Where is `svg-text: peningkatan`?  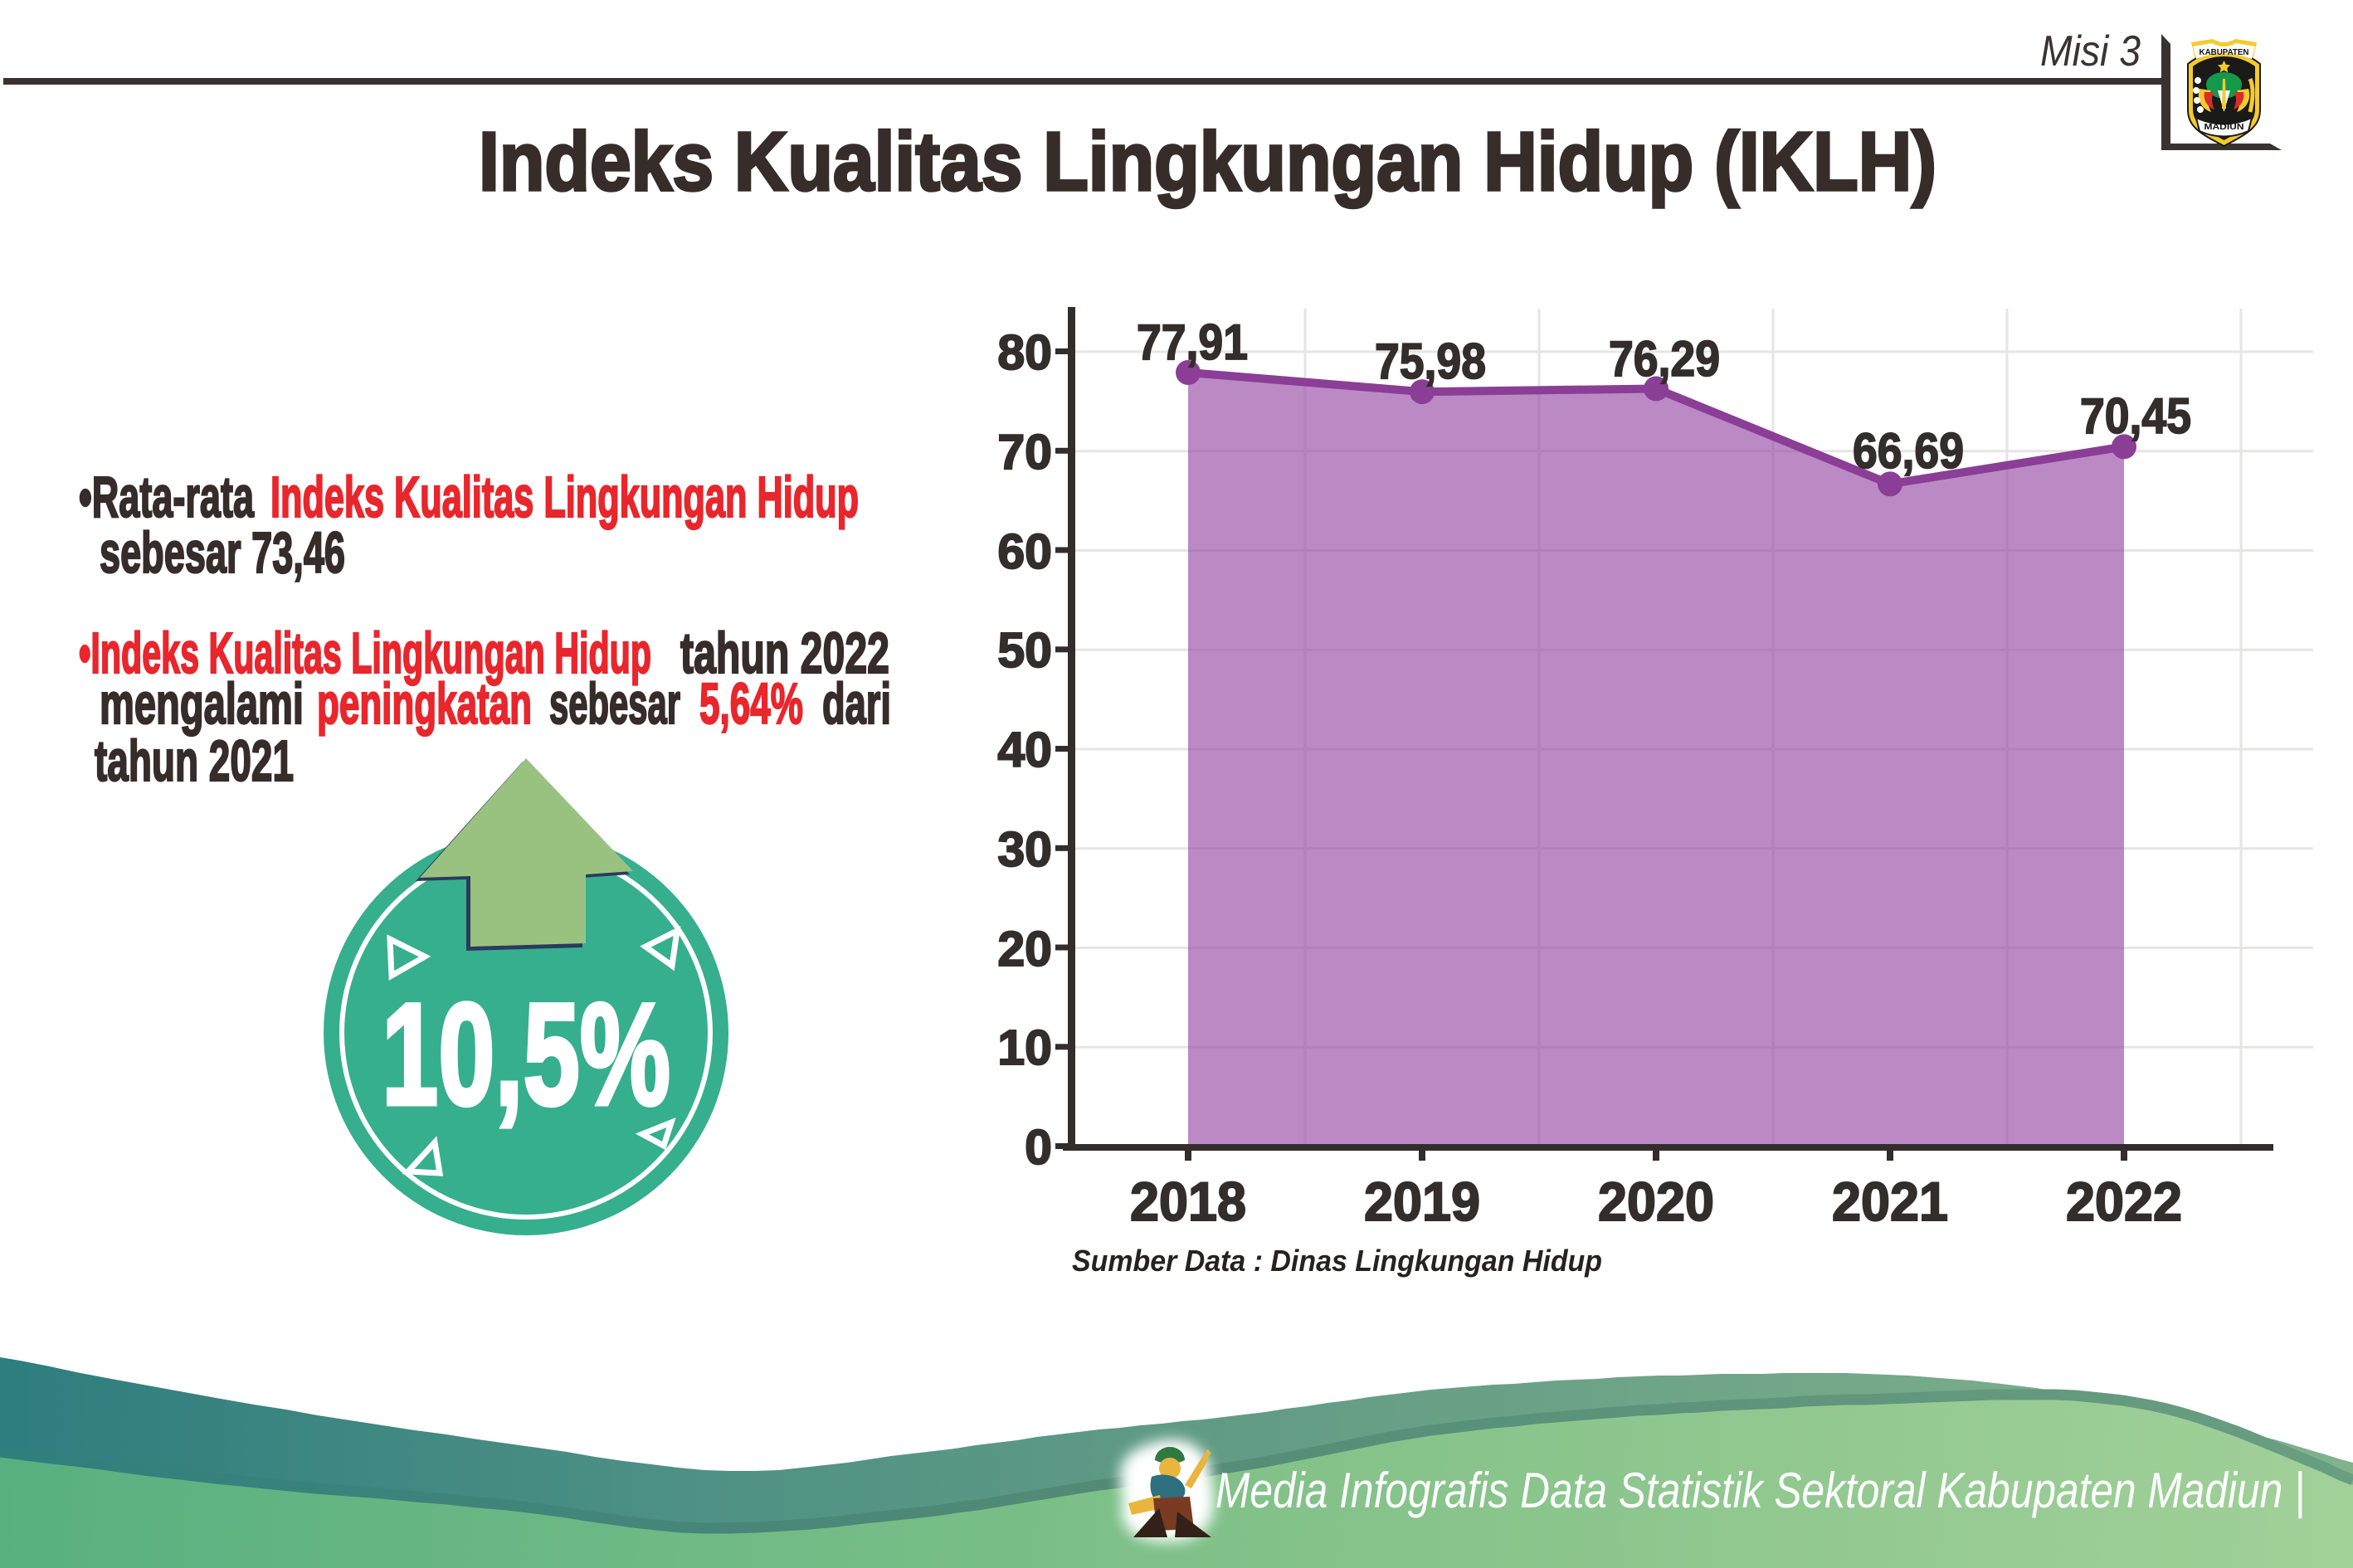 svg-text: peningkatan is located at coordinates (424, 703).